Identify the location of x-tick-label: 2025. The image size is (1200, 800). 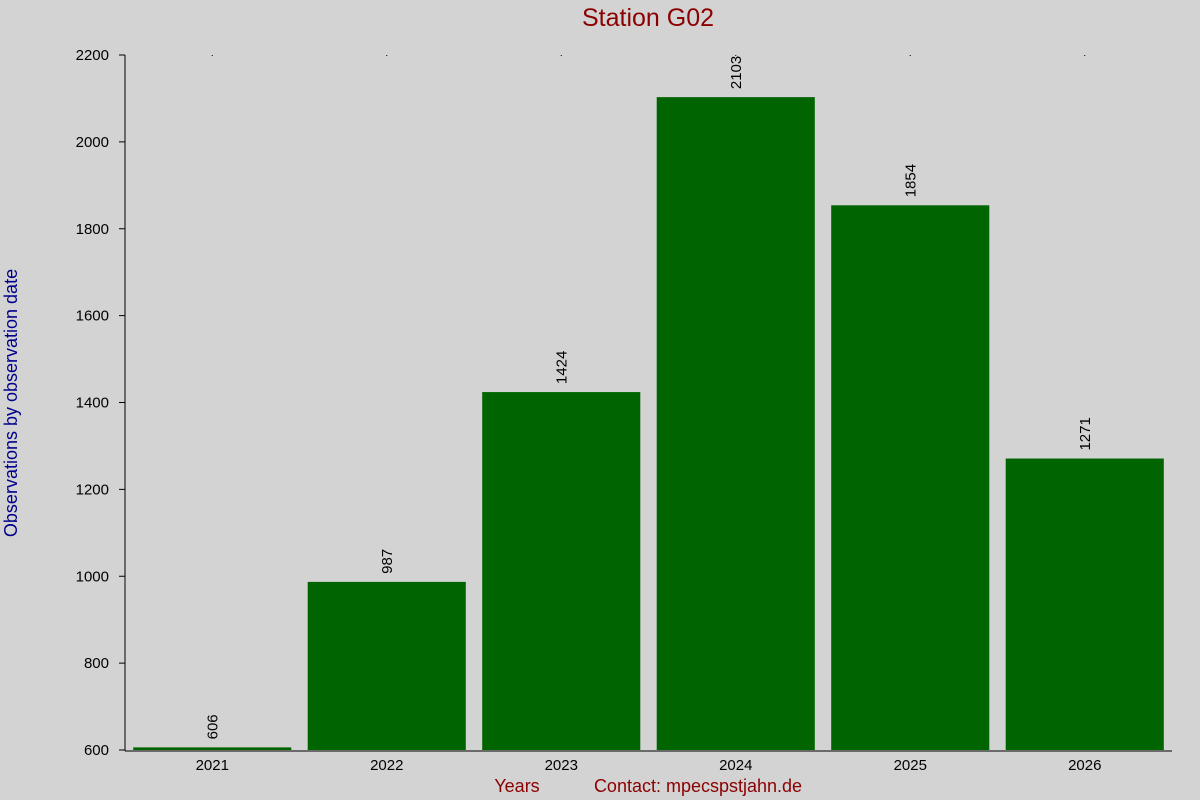
(910, 765).